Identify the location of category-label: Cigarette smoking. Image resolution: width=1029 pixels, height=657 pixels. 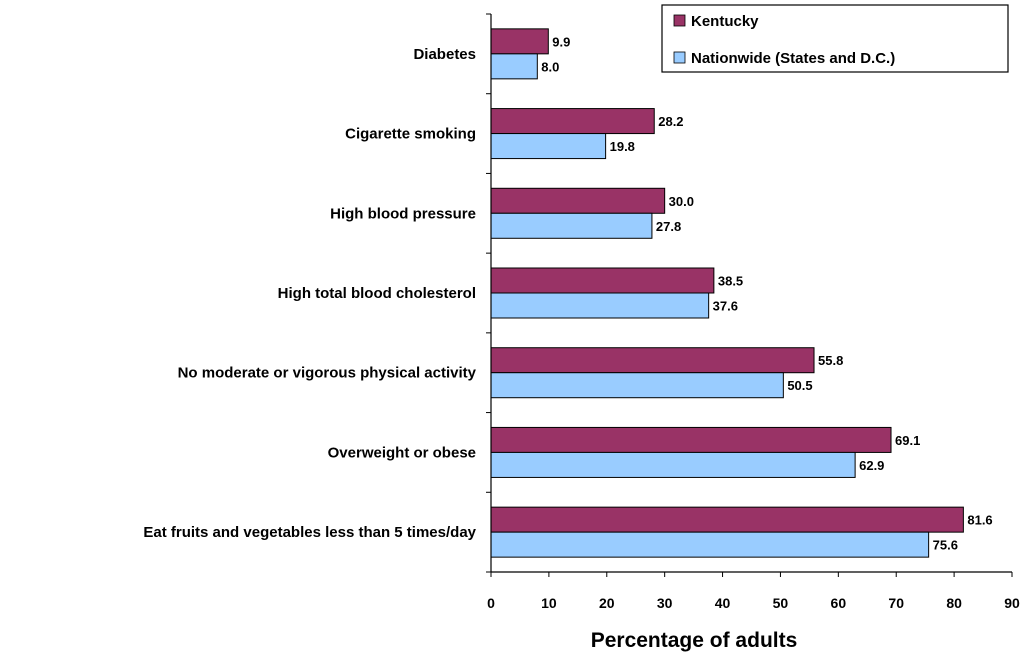
(410, 134).